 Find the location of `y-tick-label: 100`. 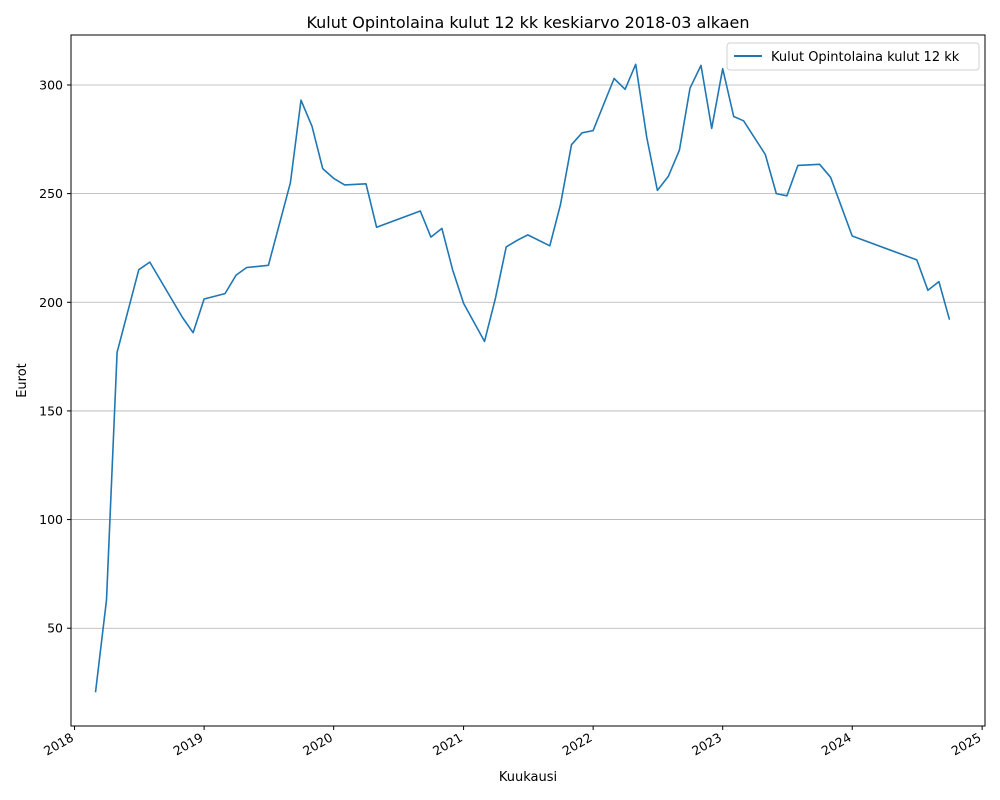

y-tick-label: 100 is located at coordinates (51, 519).